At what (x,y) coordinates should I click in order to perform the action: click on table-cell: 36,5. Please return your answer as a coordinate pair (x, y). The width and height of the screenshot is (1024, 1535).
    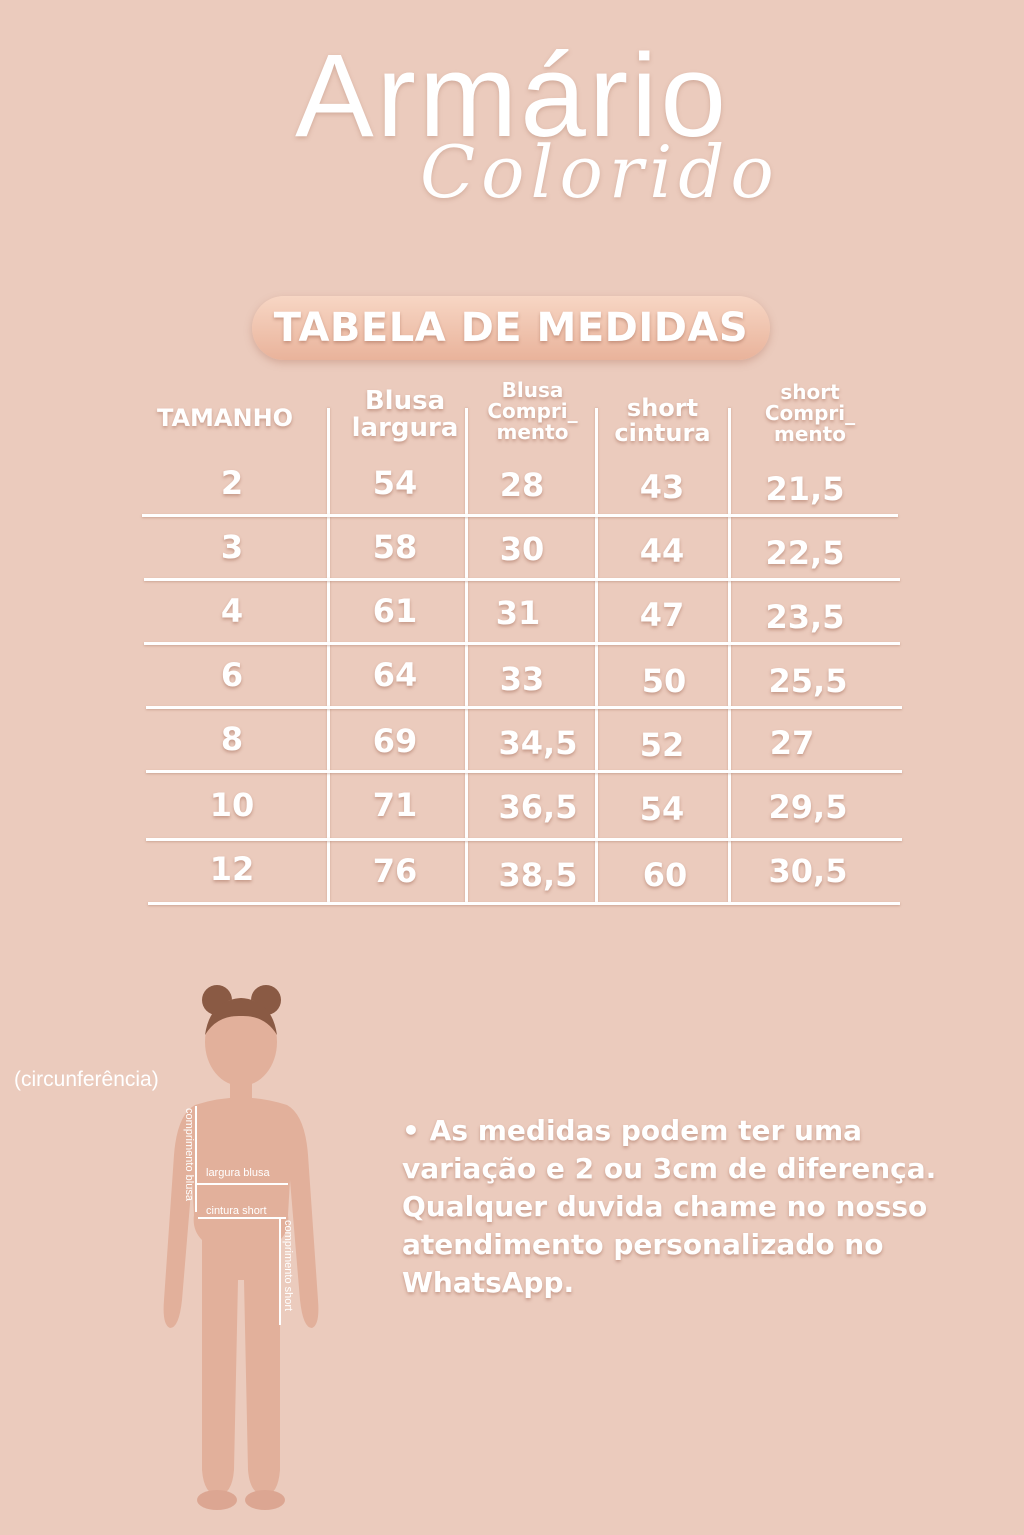
    Looking at the image, I should click on (538, 807).